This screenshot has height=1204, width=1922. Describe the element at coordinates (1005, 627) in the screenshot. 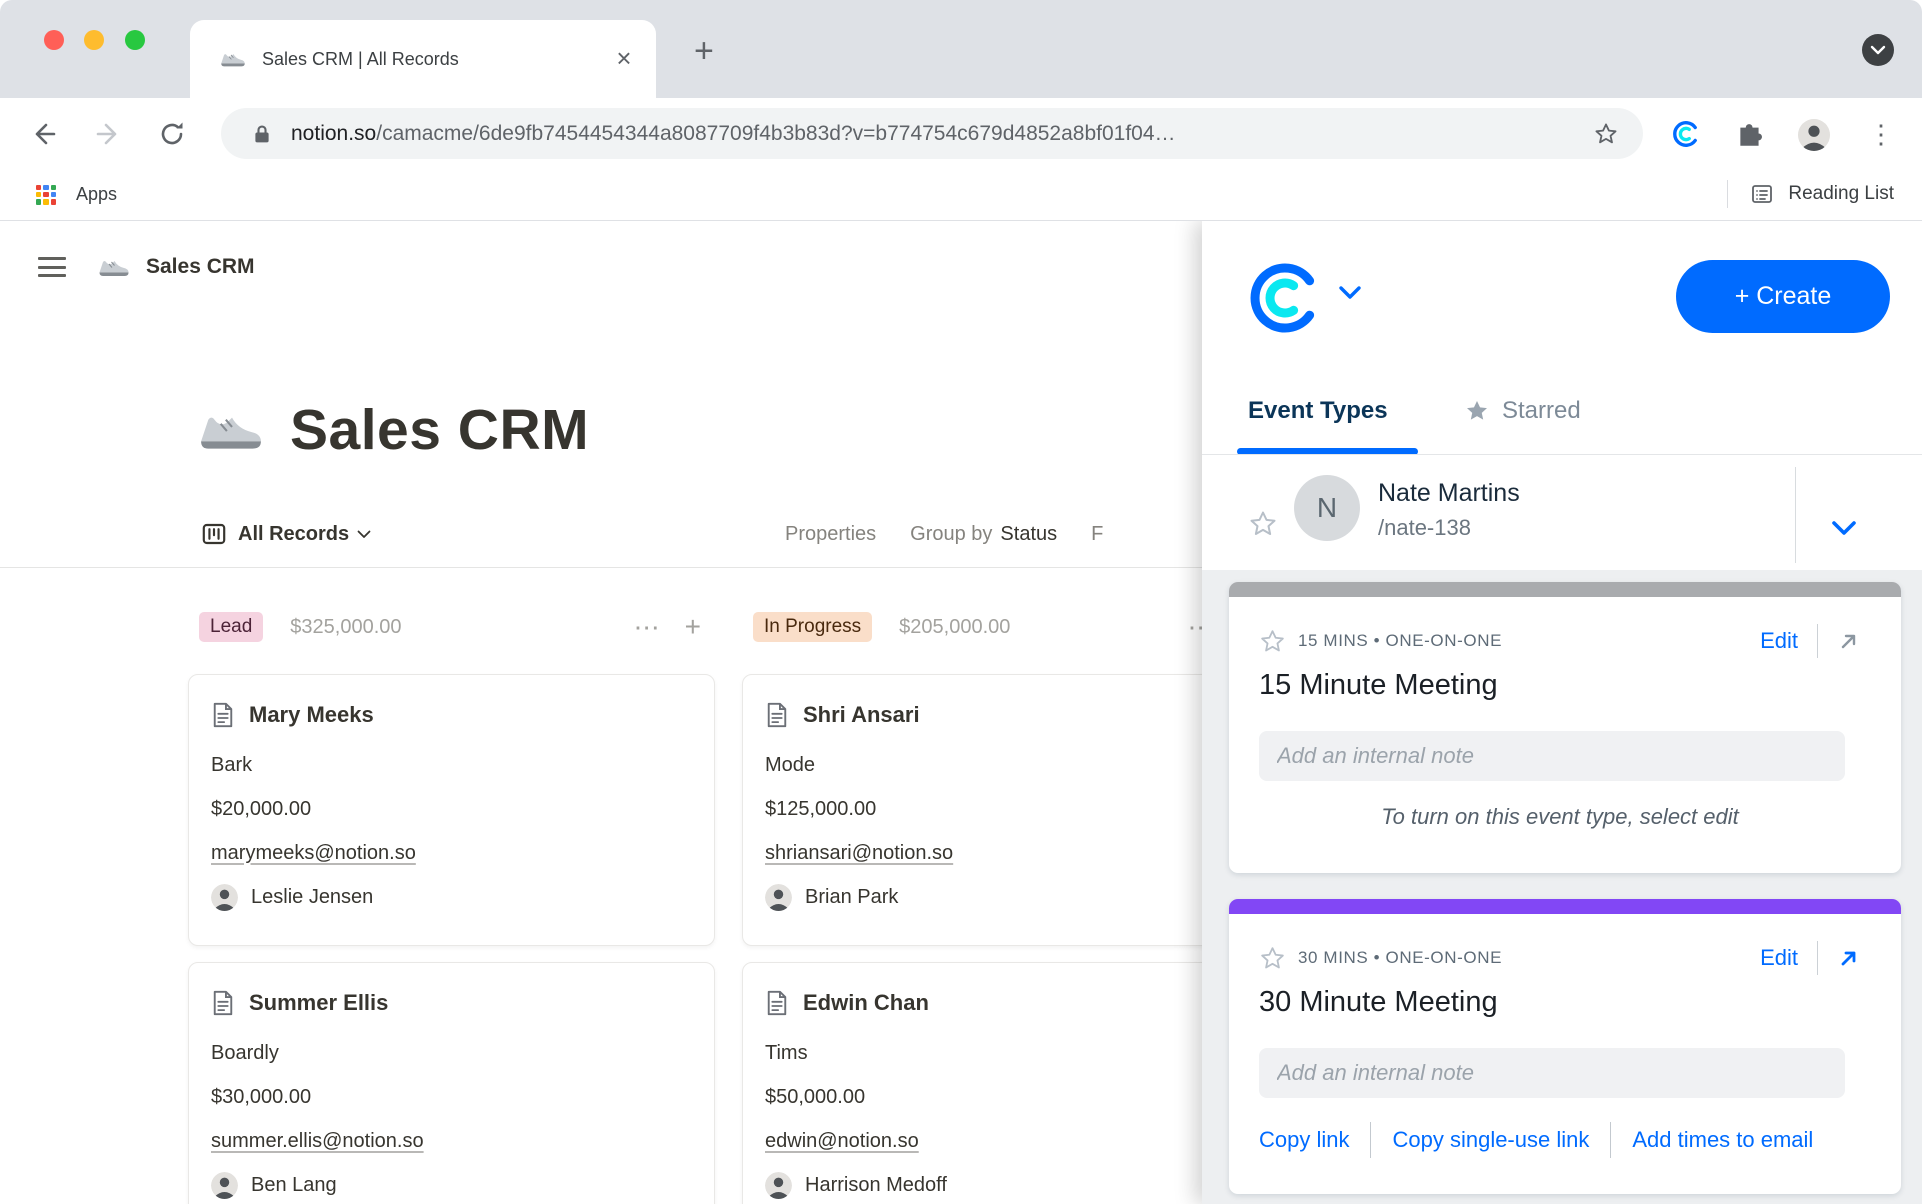

I see `column-header: In Progress $205,000.00 ⋯ +` at that location.